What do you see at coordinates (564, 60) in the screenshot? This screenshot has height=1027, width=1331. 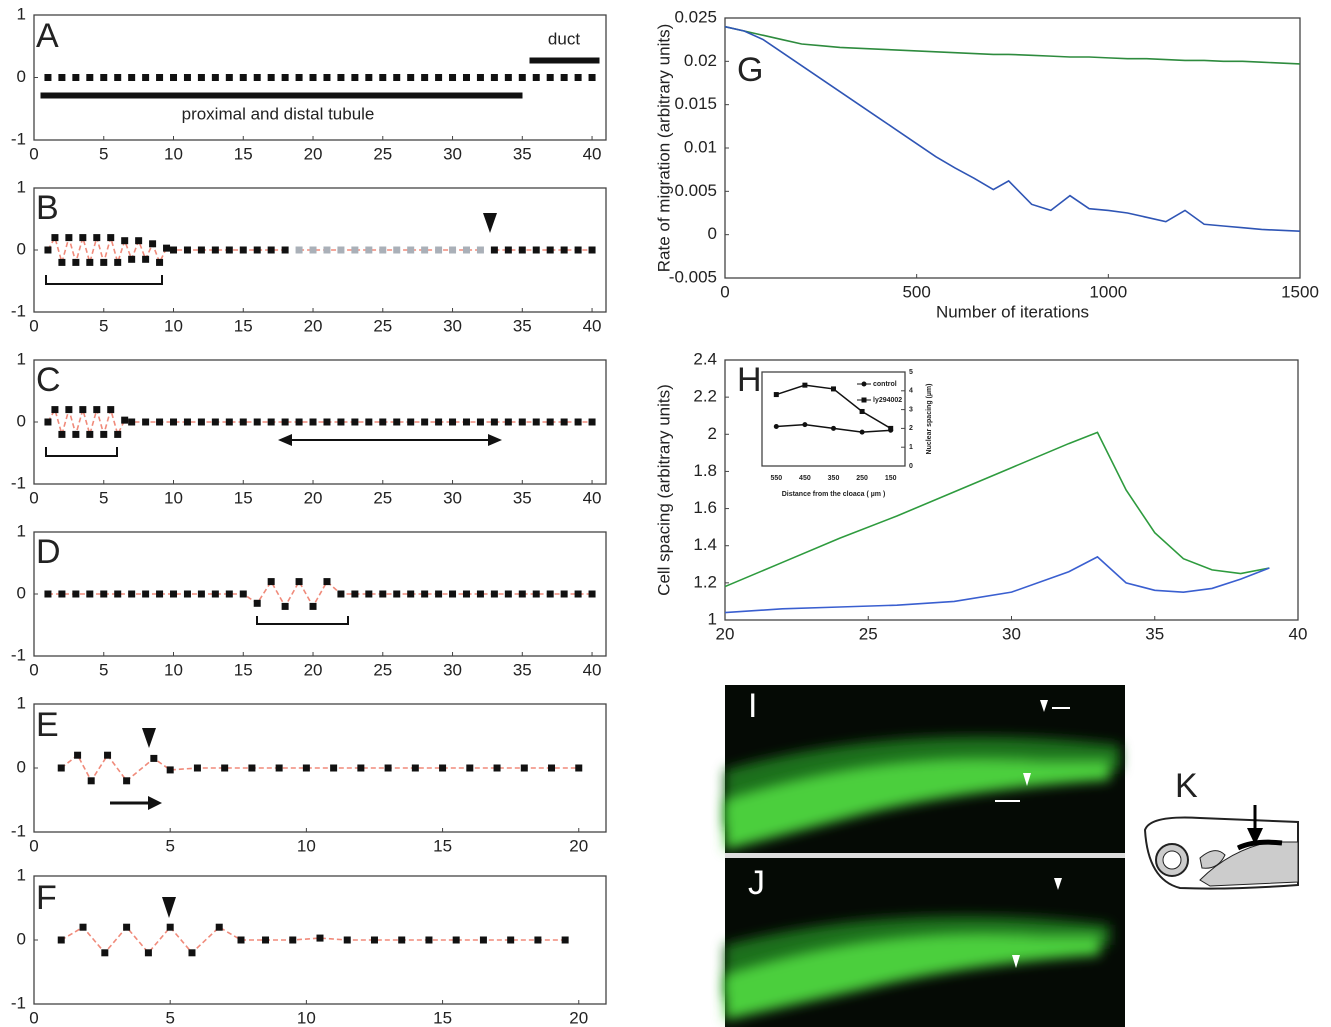 I see `duct-bar` at bounding box center [564, 60].